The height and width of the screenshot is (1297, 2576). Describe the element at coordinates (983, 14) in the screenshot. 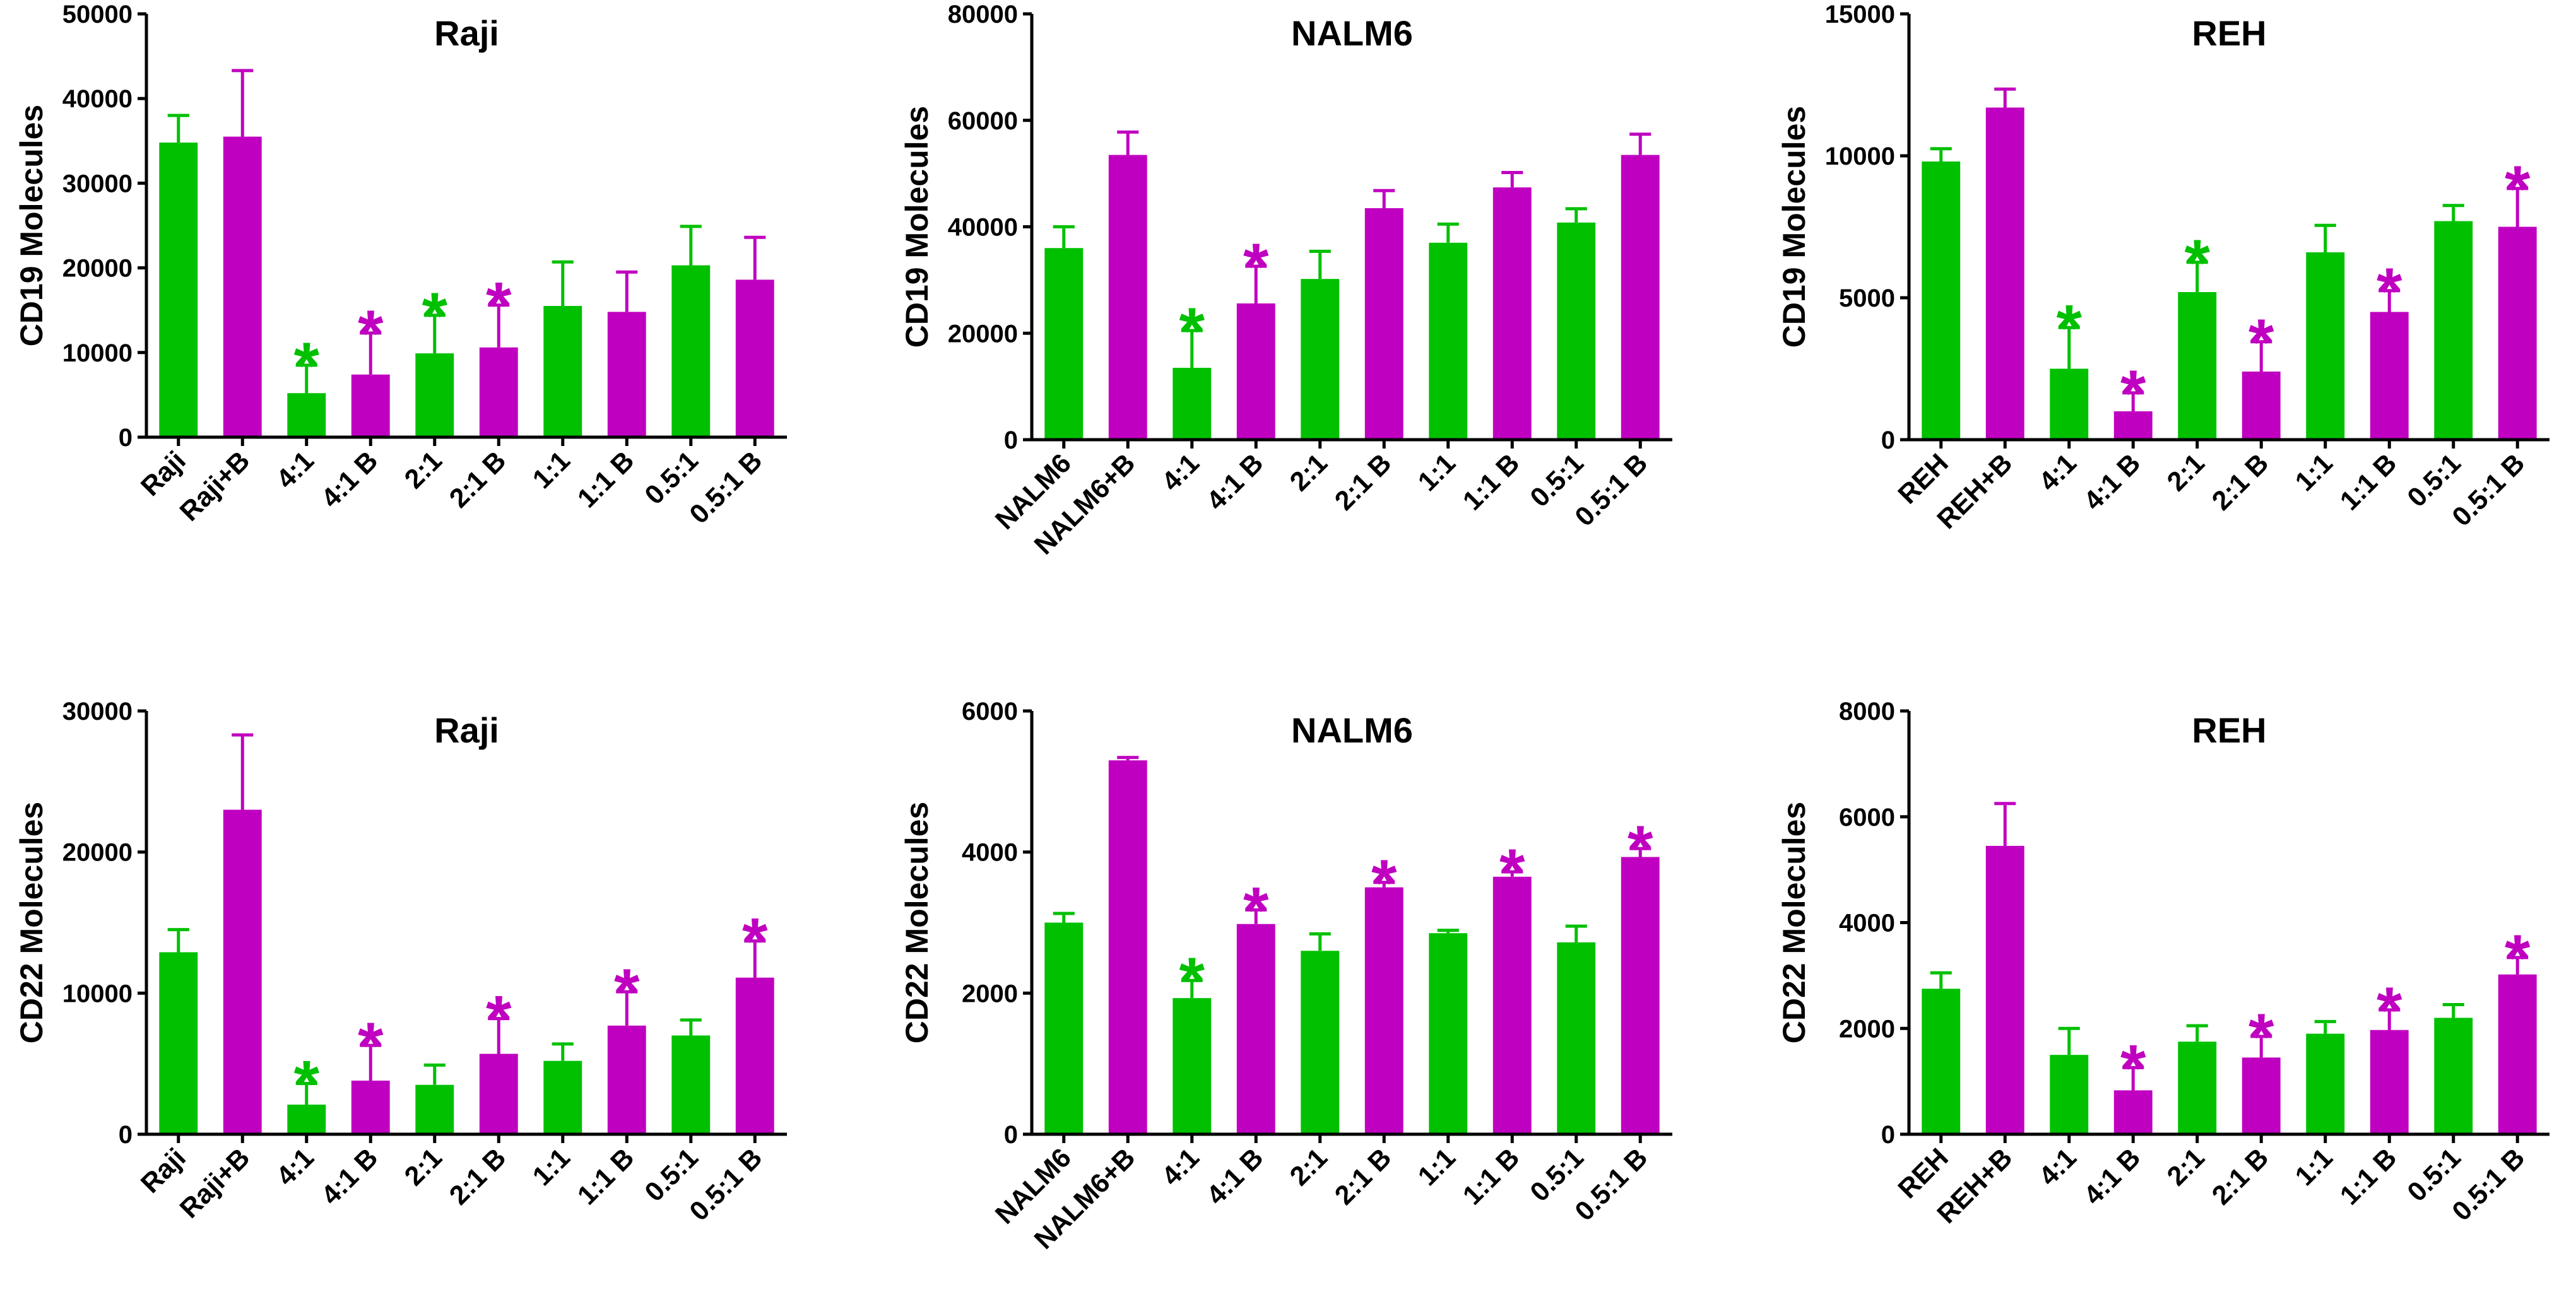

I see `y-tick-label: 80000` at that location.